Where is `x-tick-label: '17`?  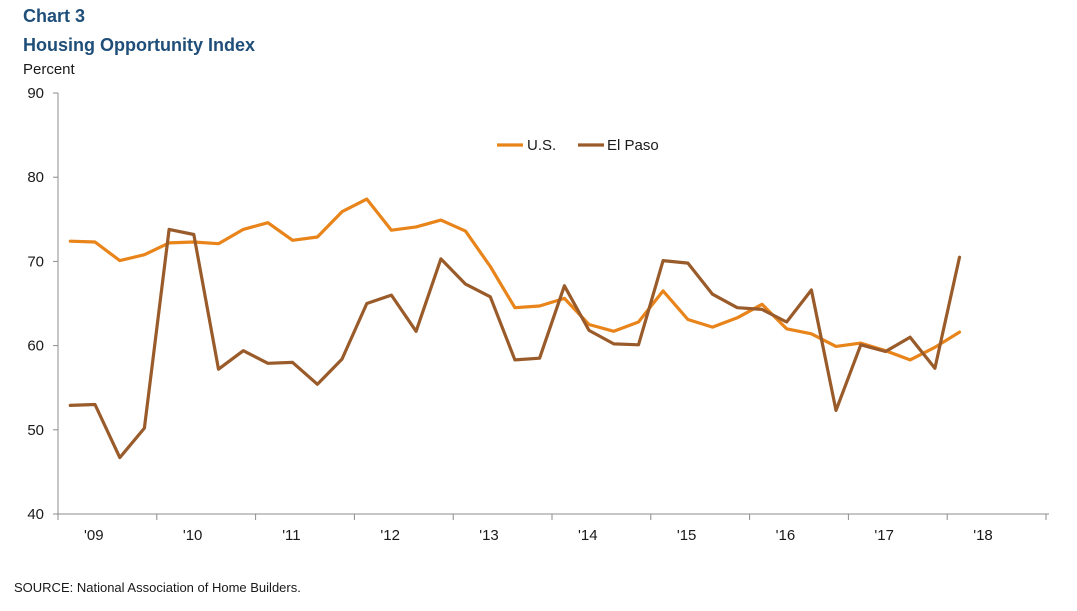 x-tick-label: '17 is located at coordinates (884, 535).